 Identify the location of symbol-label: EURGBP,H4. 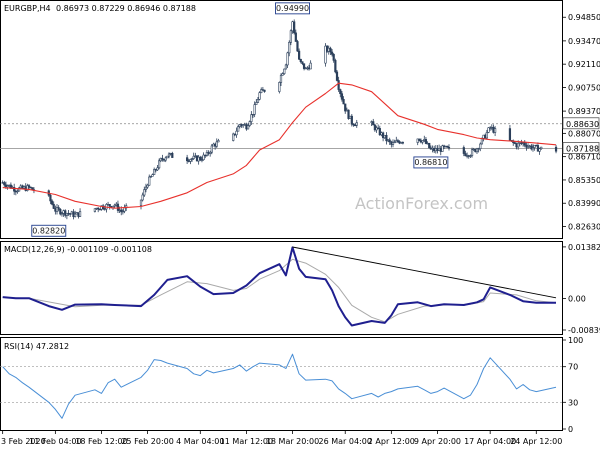
(27, 8).